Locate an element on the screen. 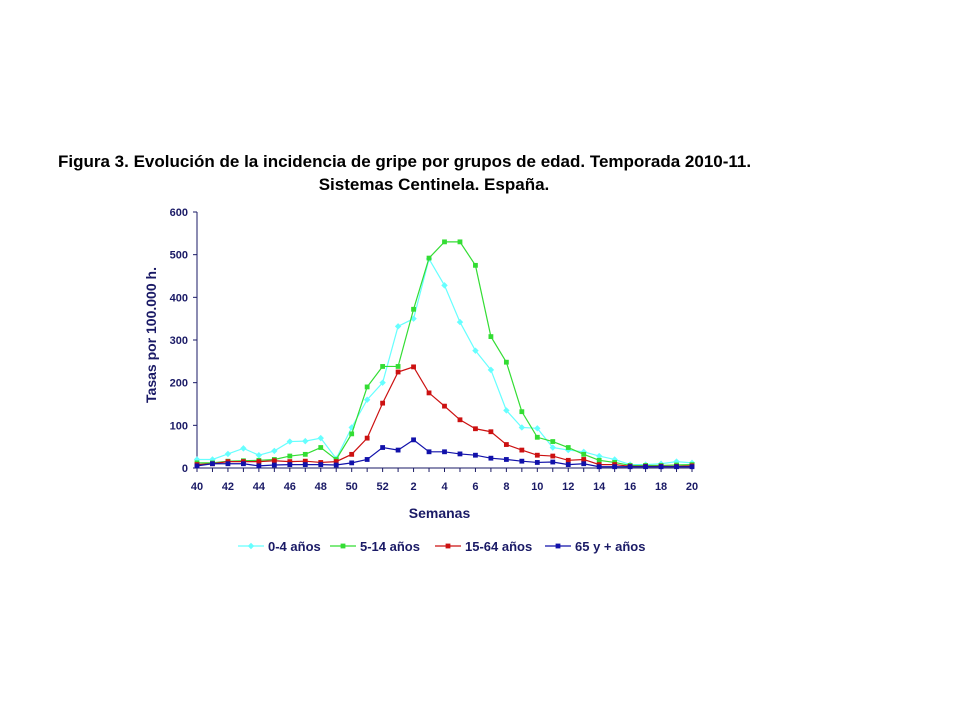 This screenshot has width=960, height=720. x-tick-label: 44 is located at coordinates (259, 487).